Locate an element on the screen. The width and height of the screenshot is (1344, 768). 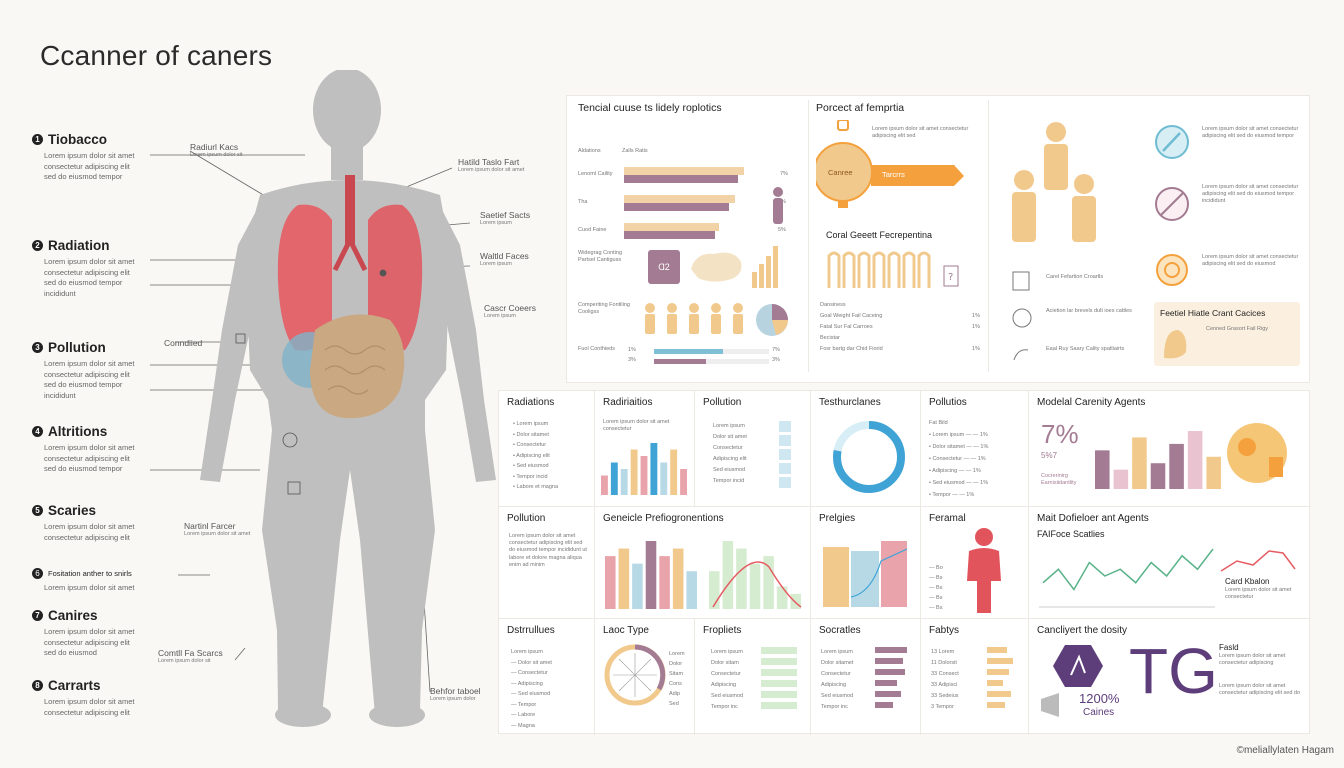
bar-row: Cuod Faine 5% is located at coordinates (690, 231).